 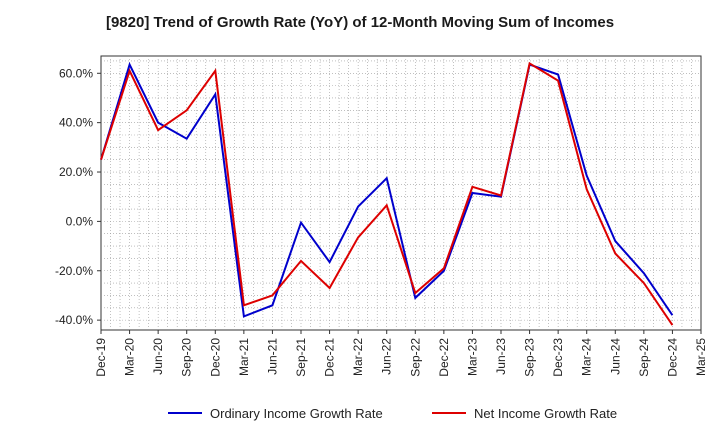 I want to click on x-tick-label: Sep-20, so click(x=187, y=357).